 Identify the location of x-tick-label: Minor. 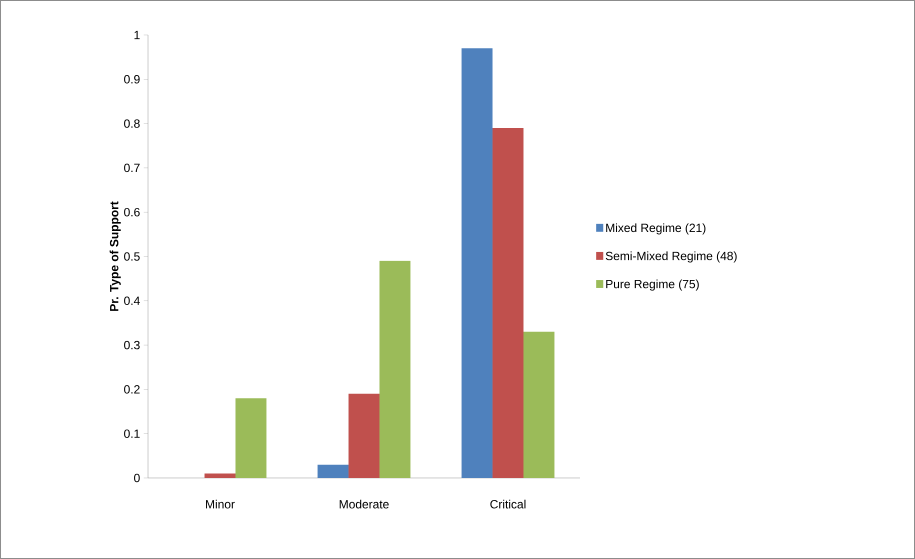
(220, 504).